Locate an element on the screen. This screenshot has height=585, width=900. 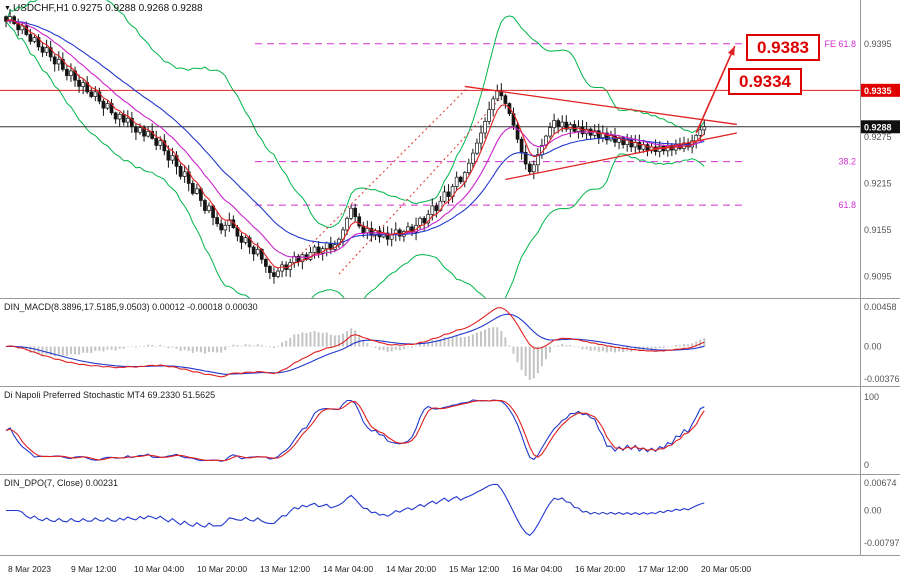
indicator-axis-label: 0 is located at coordinates (866, 465).